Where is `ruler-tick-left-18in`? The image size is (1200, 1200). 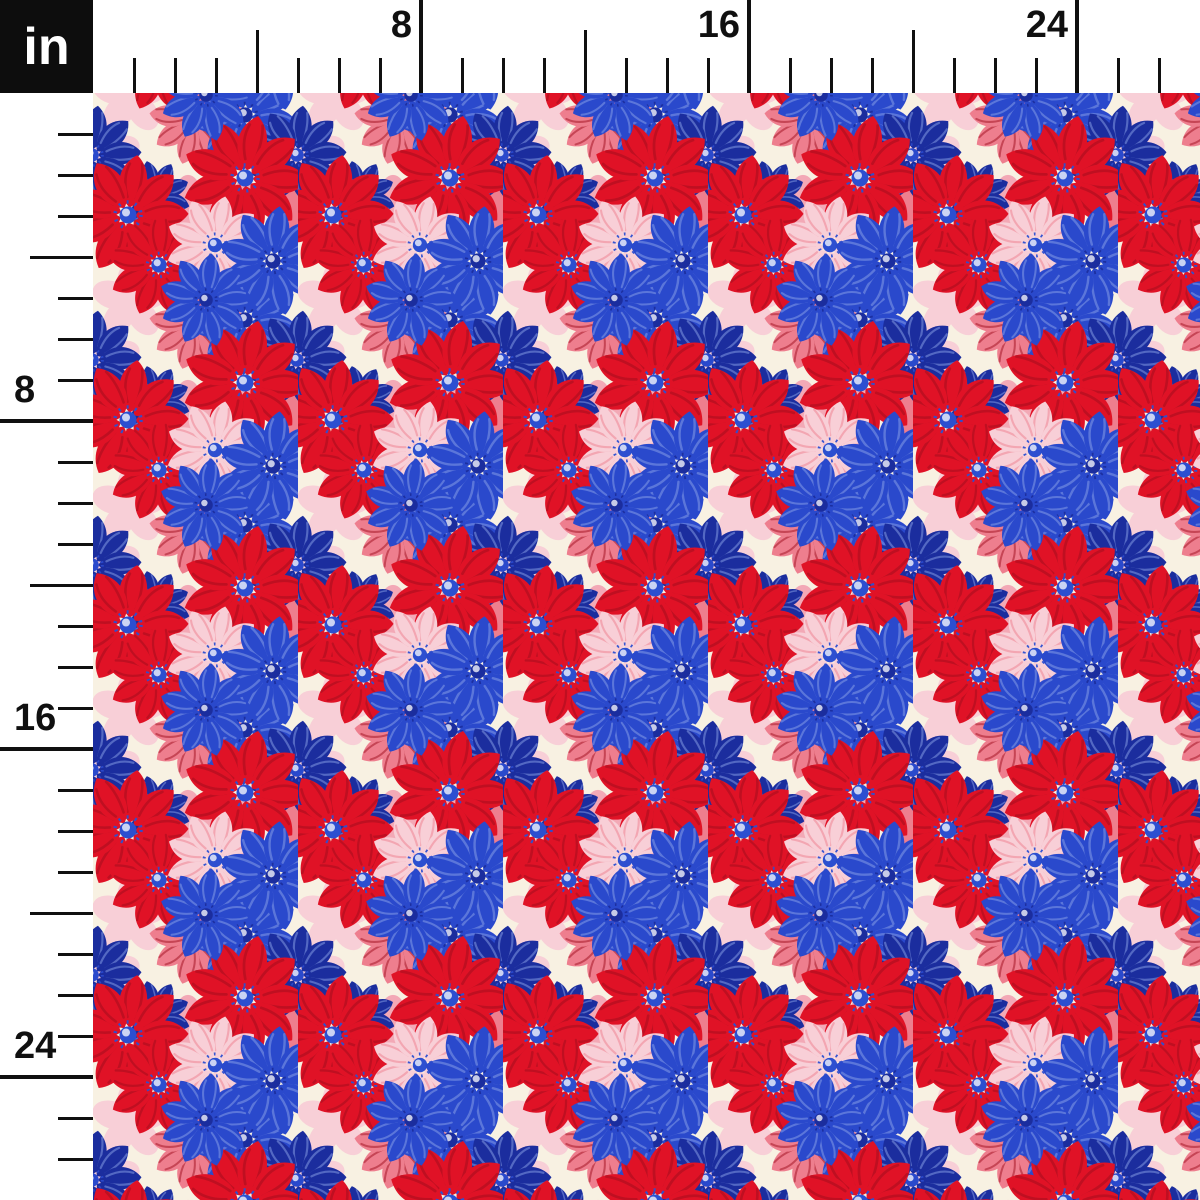 ruler-tick-left-18in is located at coordinates (75, 831).